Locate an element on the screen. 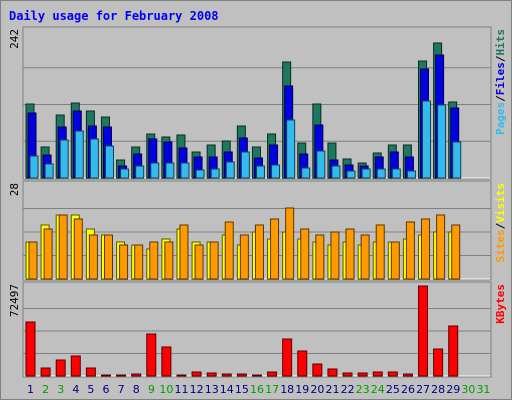 This screenshot has height=400, width=512. x-tick-label-day-4: 4 is located at coordinates (75, 389).